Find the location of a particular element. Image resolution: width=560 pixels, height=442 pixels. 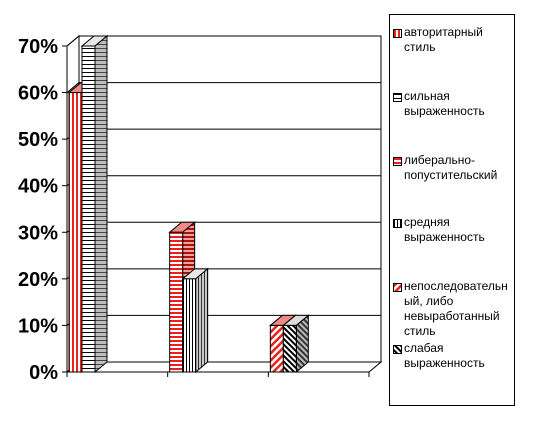

y-tick-label: 40% is located at coordinates (38, 187).